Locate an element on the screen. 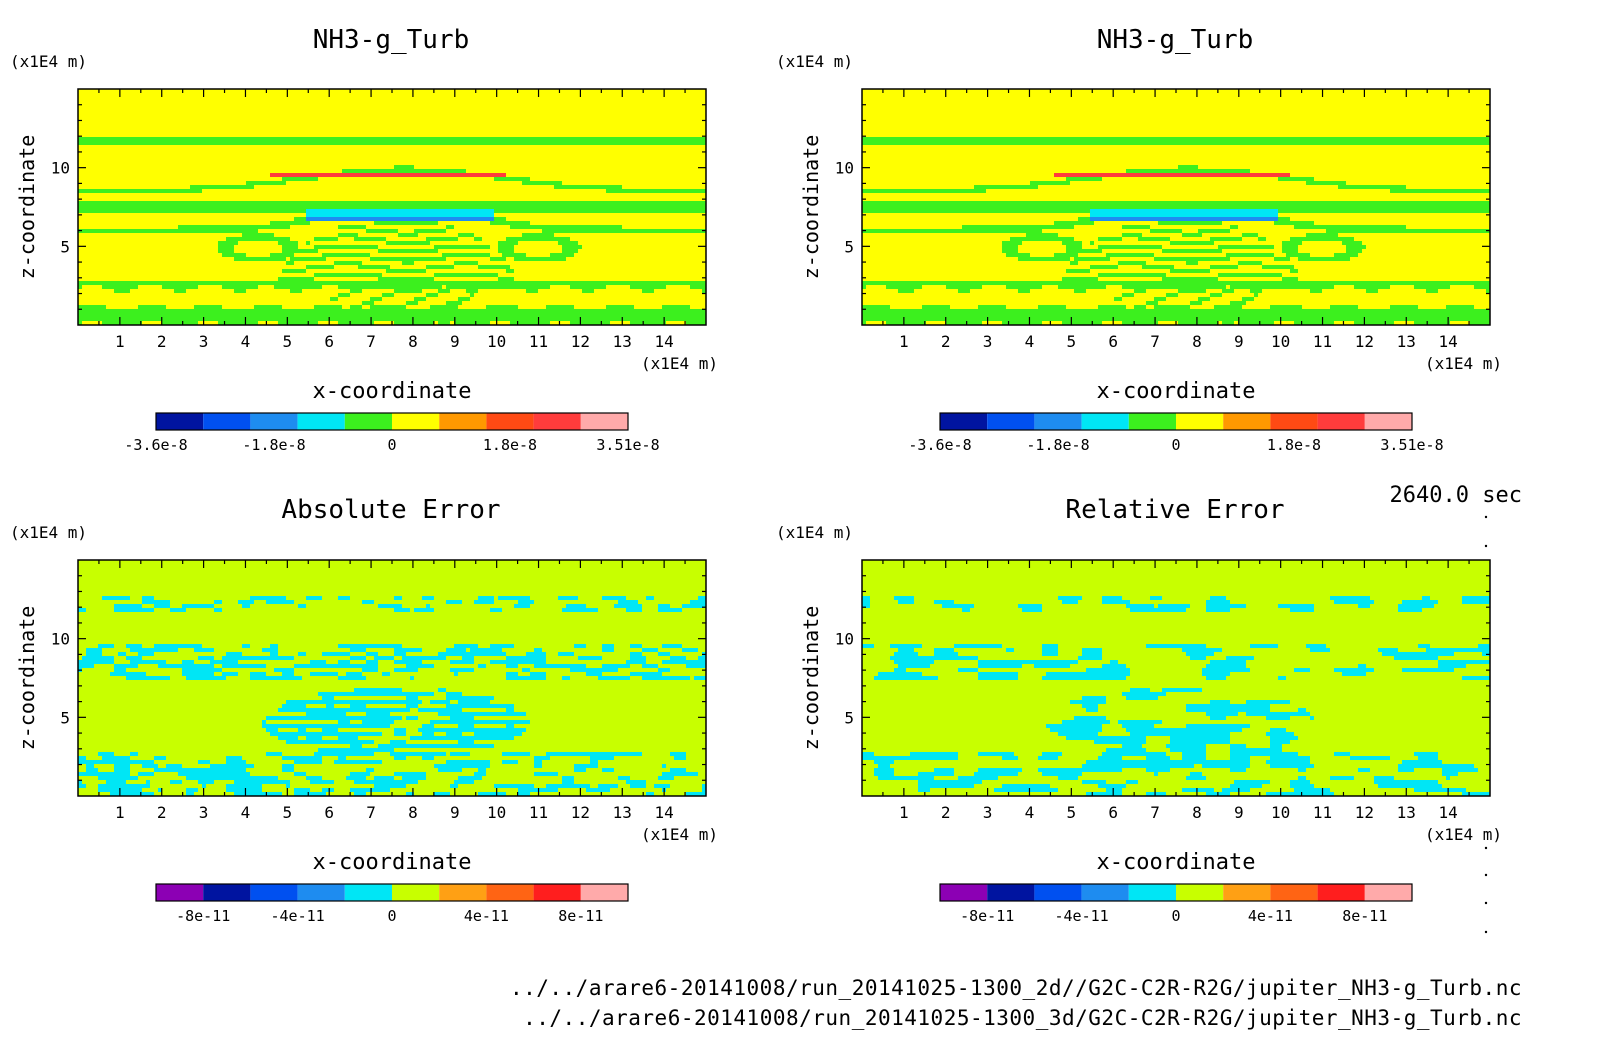 Image resolution: width=1604 pixels, height=1054 pixels. x-tick-label: 5 is located at coordinates (288, 341).